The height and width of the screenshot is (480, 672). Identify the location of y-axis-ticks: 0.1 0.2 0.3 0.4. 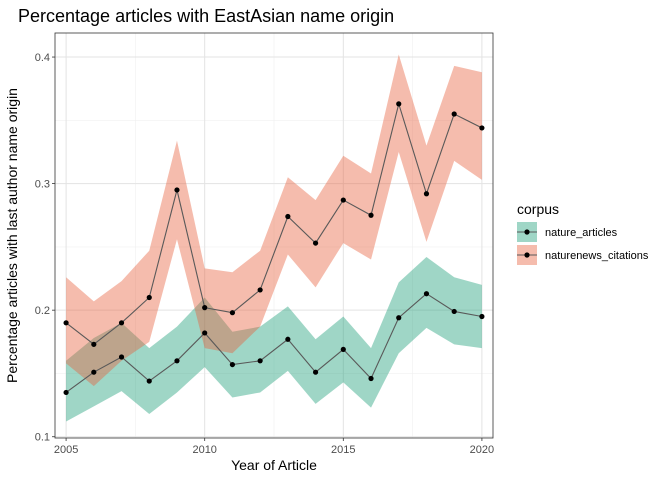
(45, 248).